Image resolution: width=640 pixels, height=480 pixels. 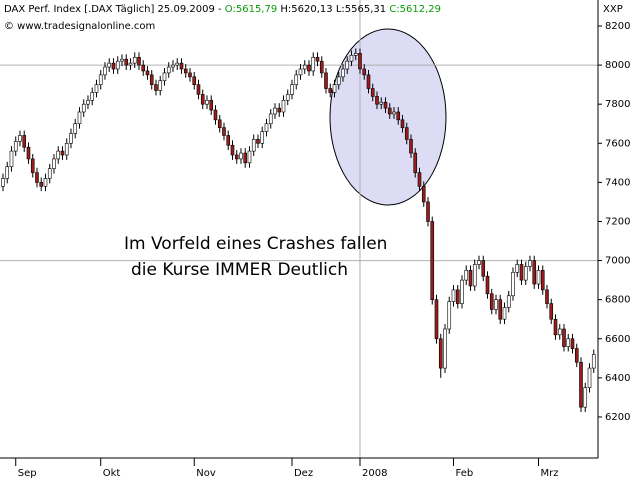 I want to click on y-tick-label: 7800, so click(x=617, y=104).